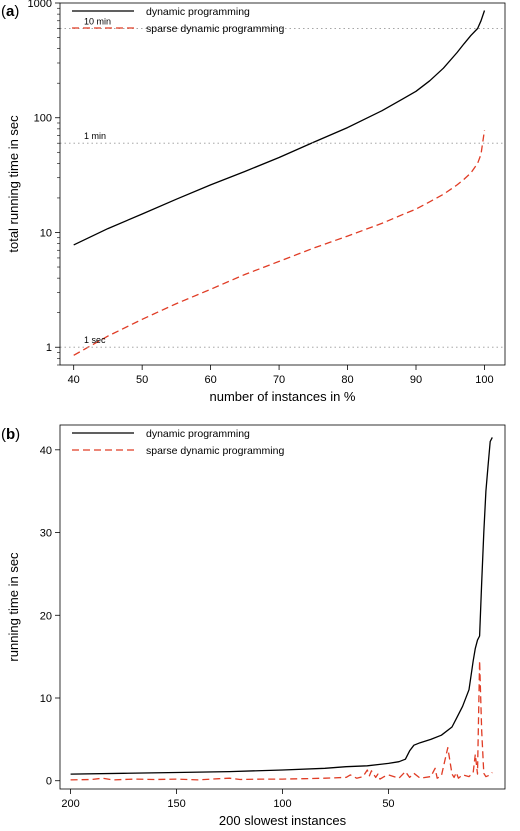  I want to click on legend-label-dp-b: dynamic programming, so click(198, 434).